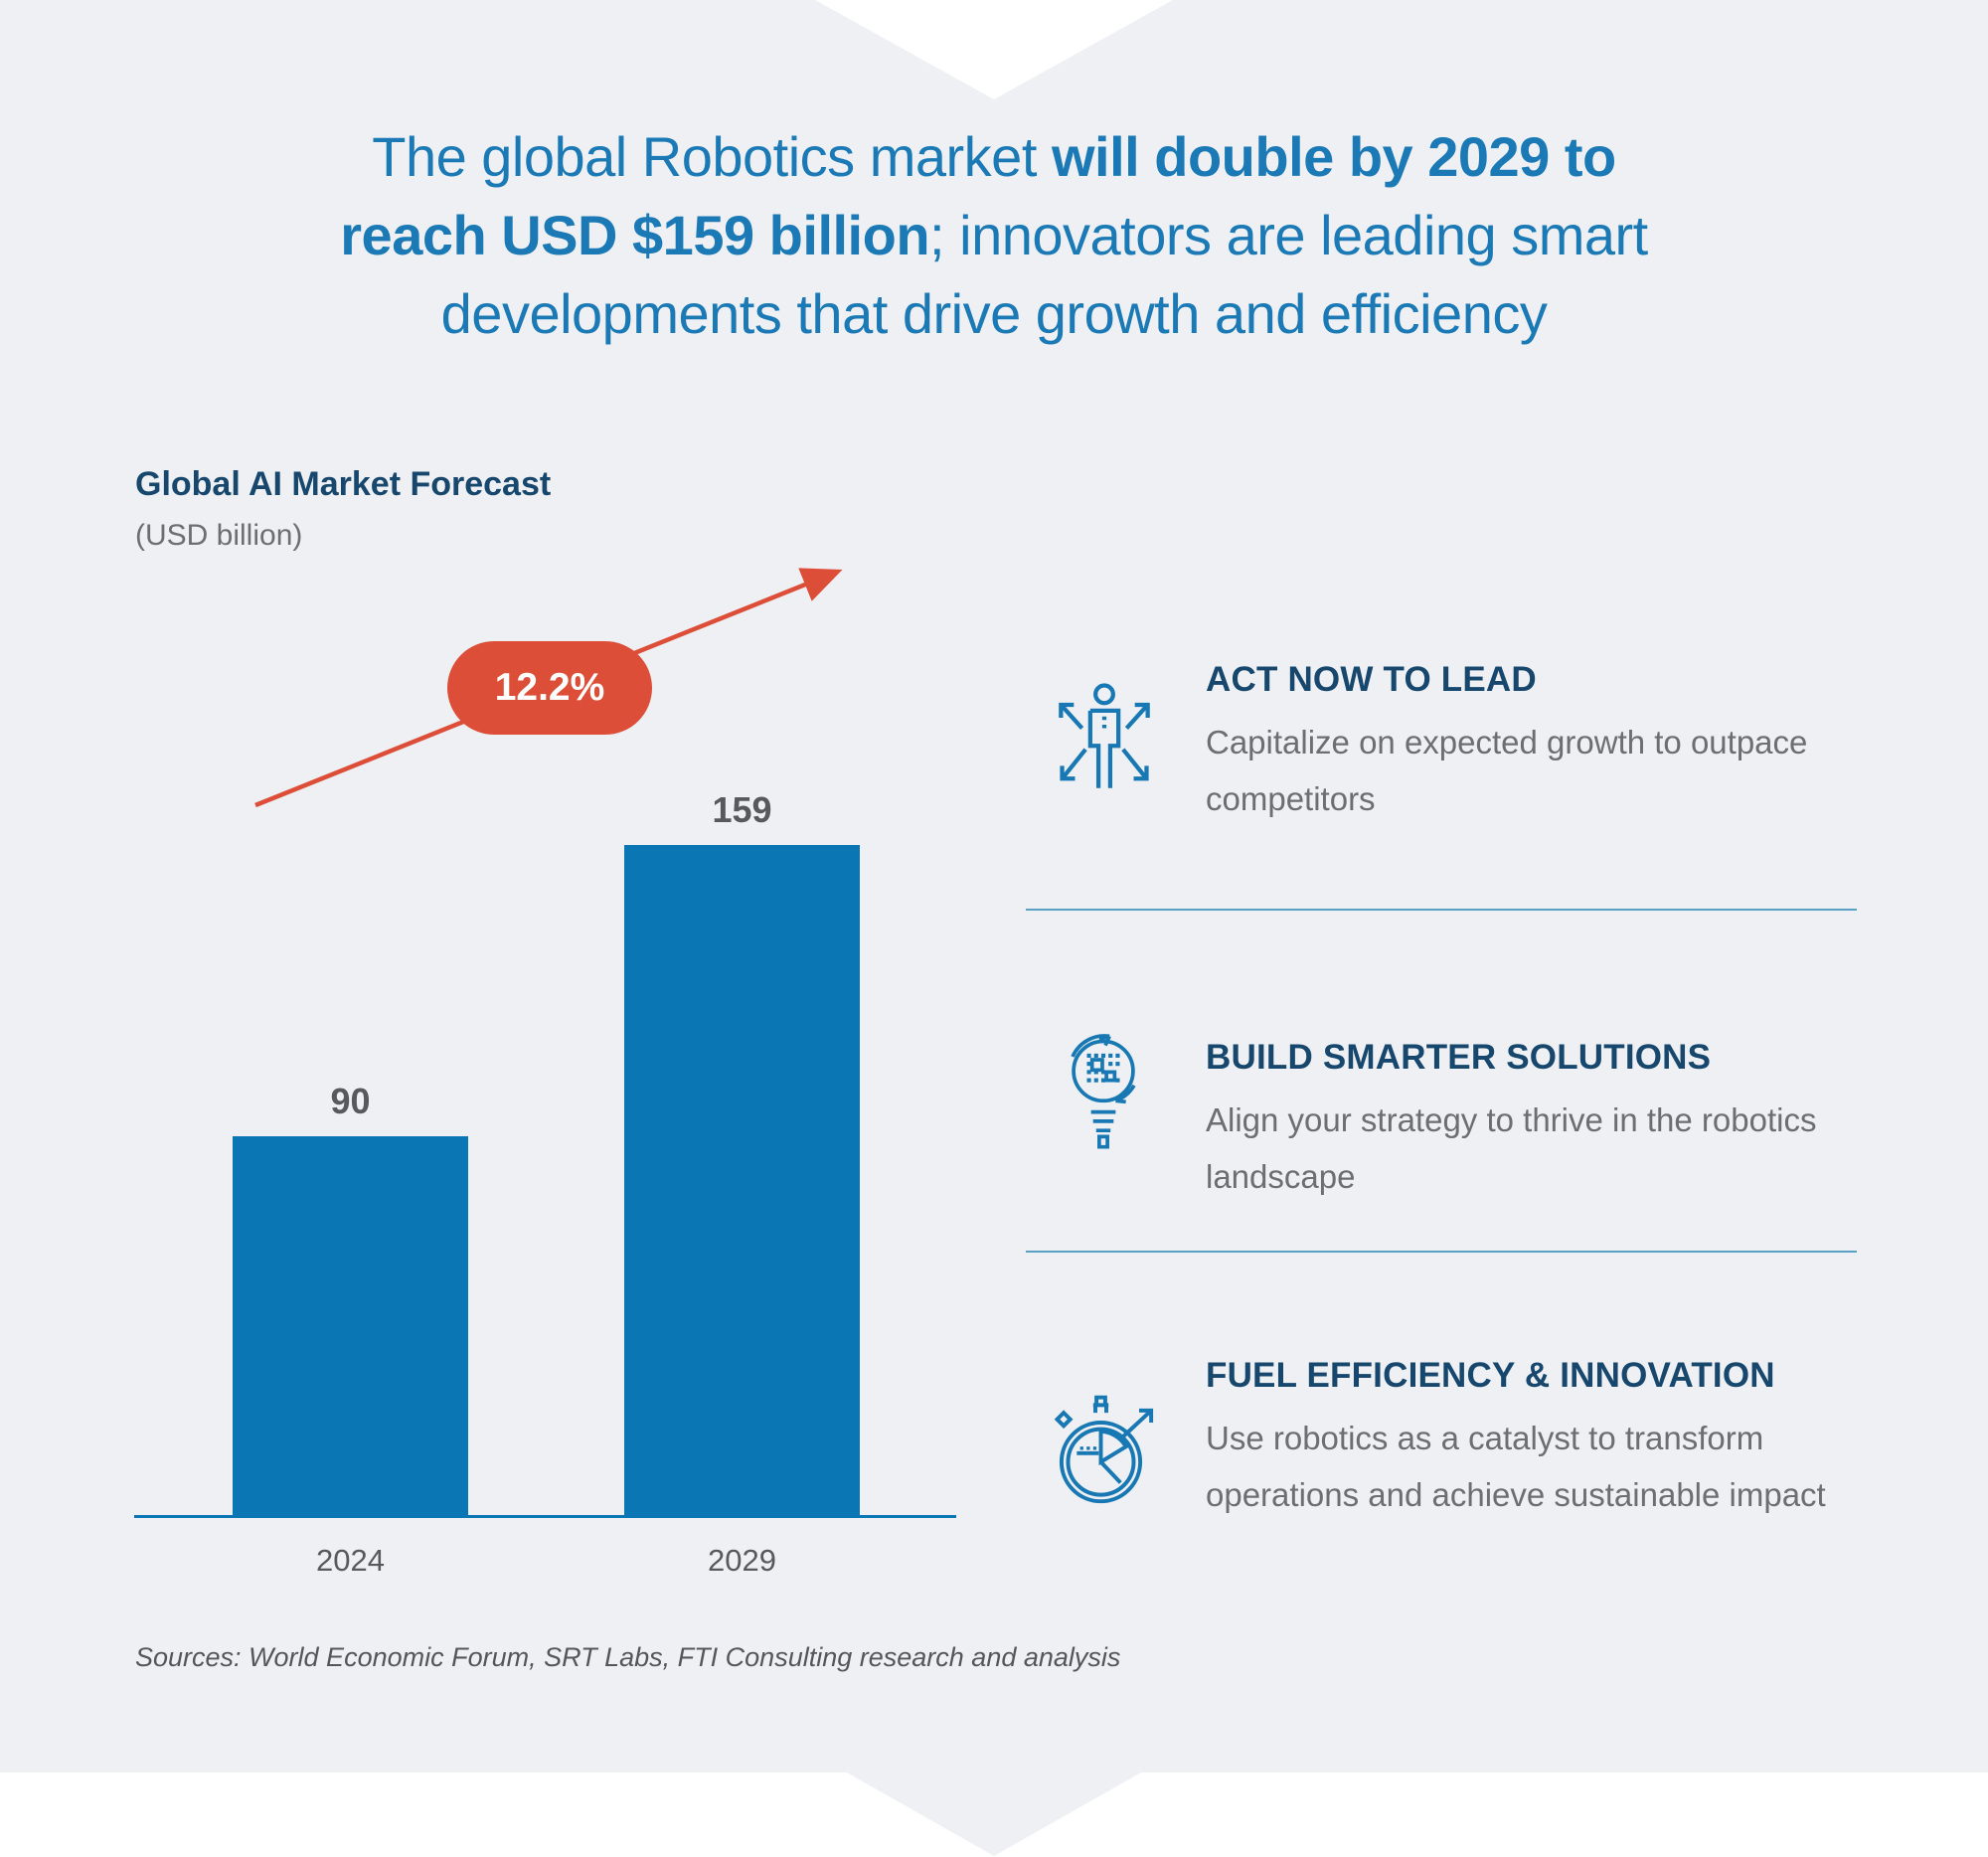 The image size is (1988, 1857). Describe the element at coordinates (545, 1516) in the screenshot. I see `x-axis-line` at that location.